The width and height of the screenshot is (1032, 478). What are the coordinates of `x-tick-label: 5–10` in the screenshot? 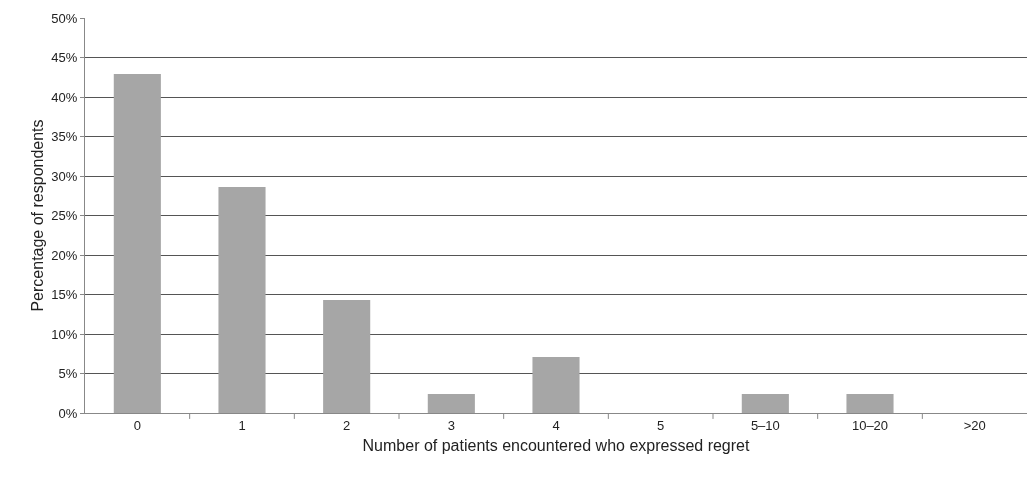 It's located at (765, 425).